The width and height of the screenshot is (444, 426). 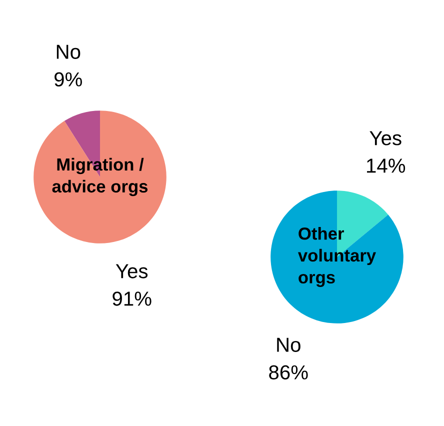 I want to click on data-label: 9%, so click(x=68, y=79).